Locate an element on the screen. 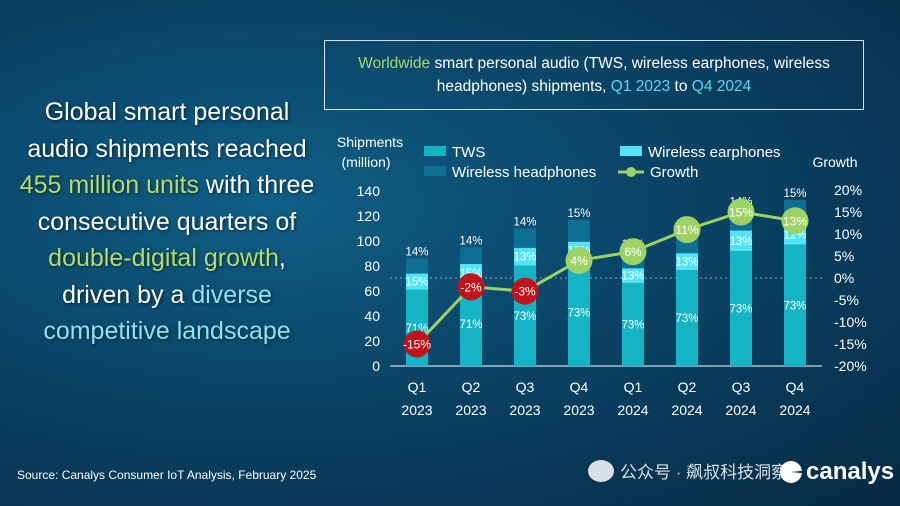  canalys-logo-icon is located at coordinates (791, 472).